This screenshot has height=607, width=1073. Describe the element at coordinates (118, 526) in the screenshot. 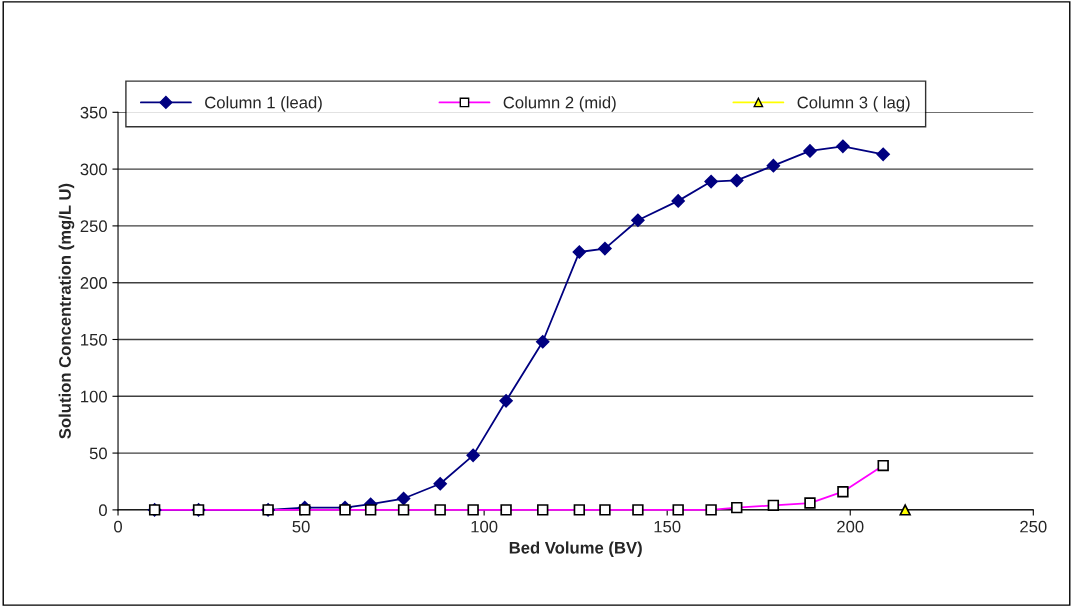

I see `x-tick-label: 0` at that location.